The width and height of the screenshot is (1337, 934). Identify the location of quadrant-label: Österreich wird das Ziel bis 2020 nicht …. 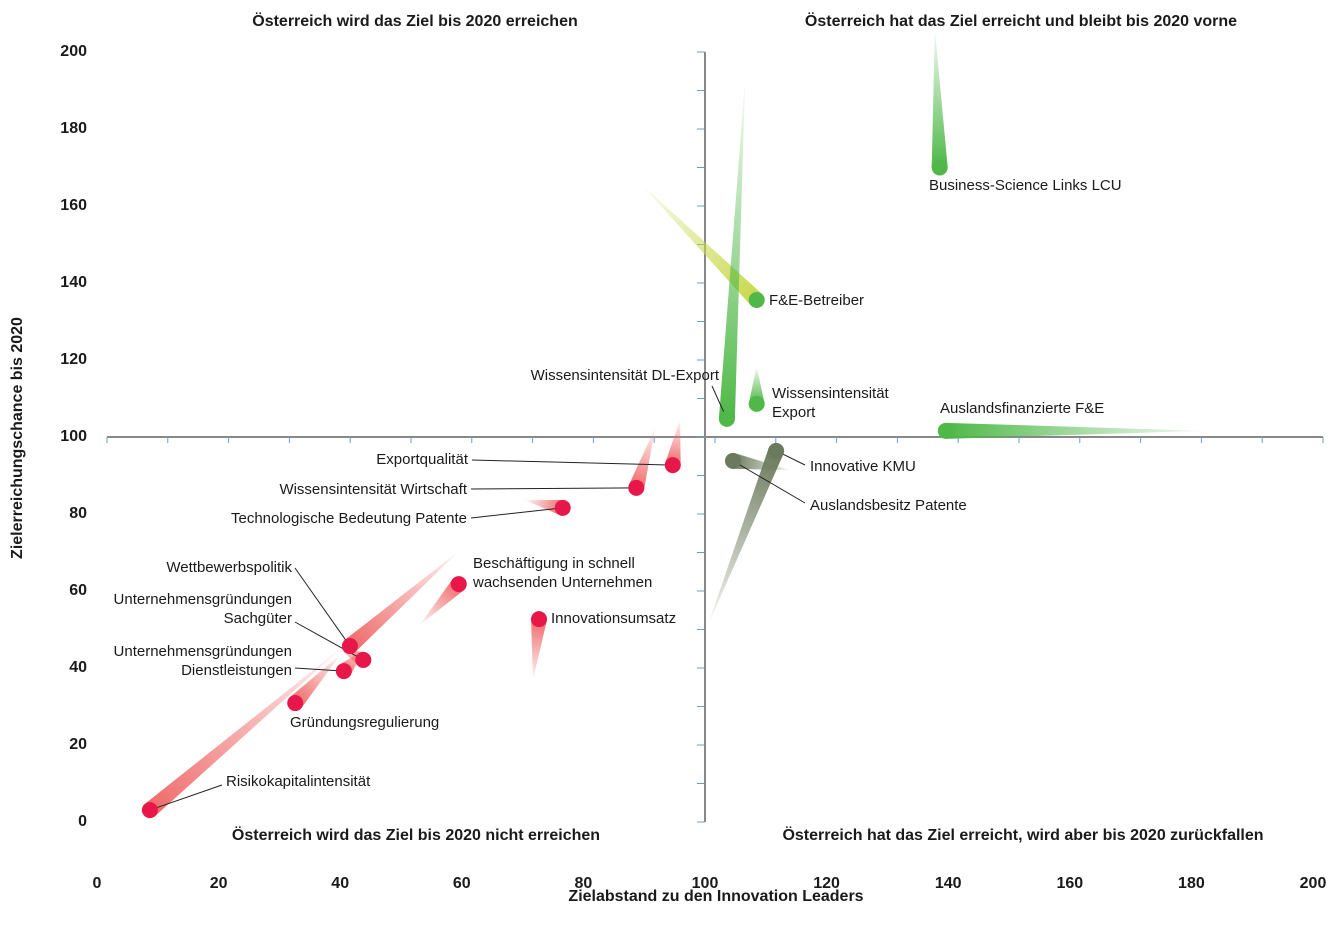
(416, 834).